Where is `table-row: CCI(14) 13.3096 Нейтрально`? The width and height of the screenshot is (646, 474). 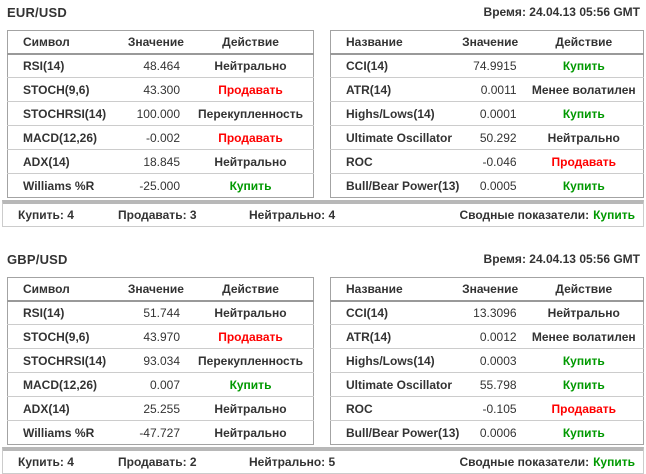 table-row: CCI(14) 13.3096 Нейтрально is located at coordinates (487, 313).